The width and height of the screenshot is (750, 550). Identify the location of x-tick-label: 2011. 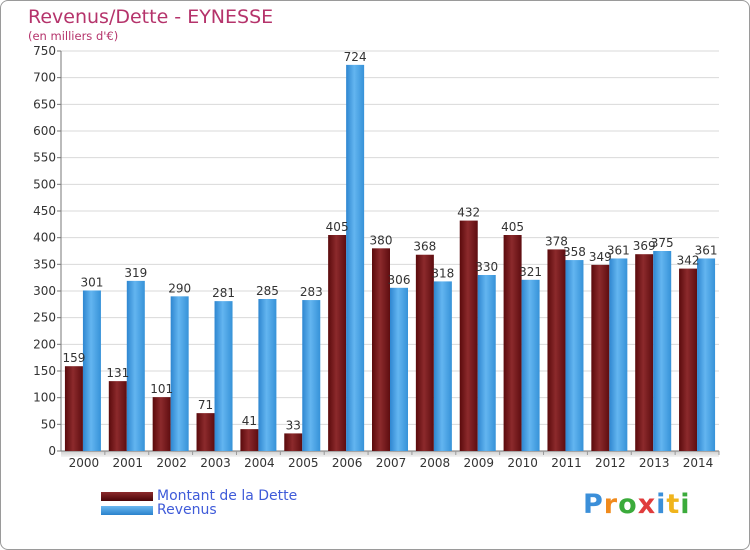
(566, 463).